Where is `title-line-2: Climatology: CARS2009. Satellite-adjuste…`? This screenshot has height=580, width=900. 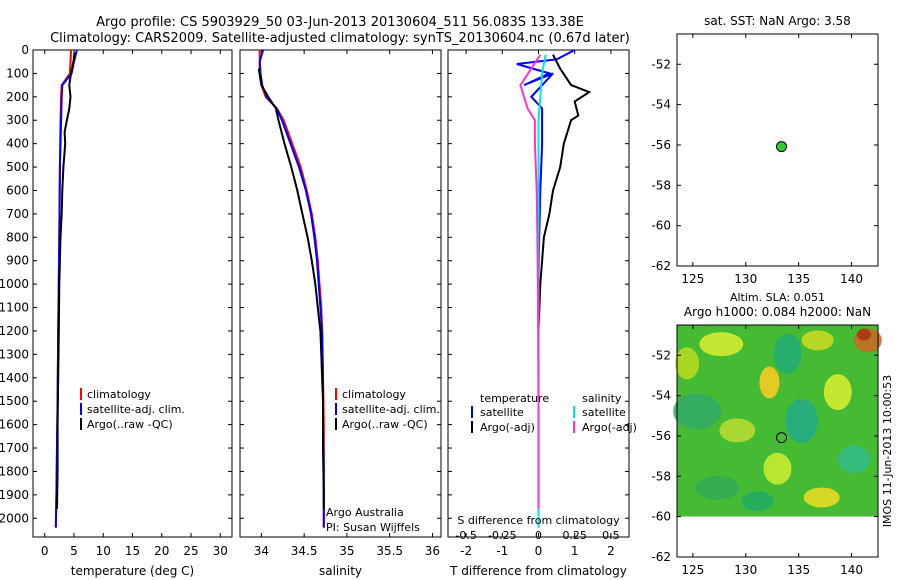
title-line-2: Climatology: CARS2009. Satellite-adjuste… is located at coordinates (340, 38).